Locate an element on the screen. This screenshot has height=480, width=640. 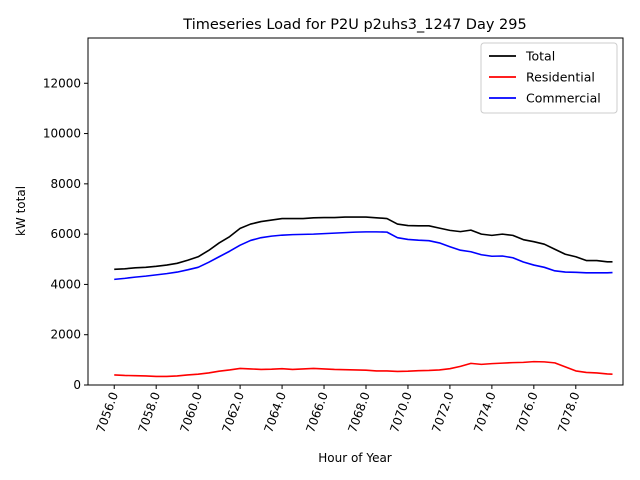
x-axis-title: Hour of Year is located at coordinates (355, 458).